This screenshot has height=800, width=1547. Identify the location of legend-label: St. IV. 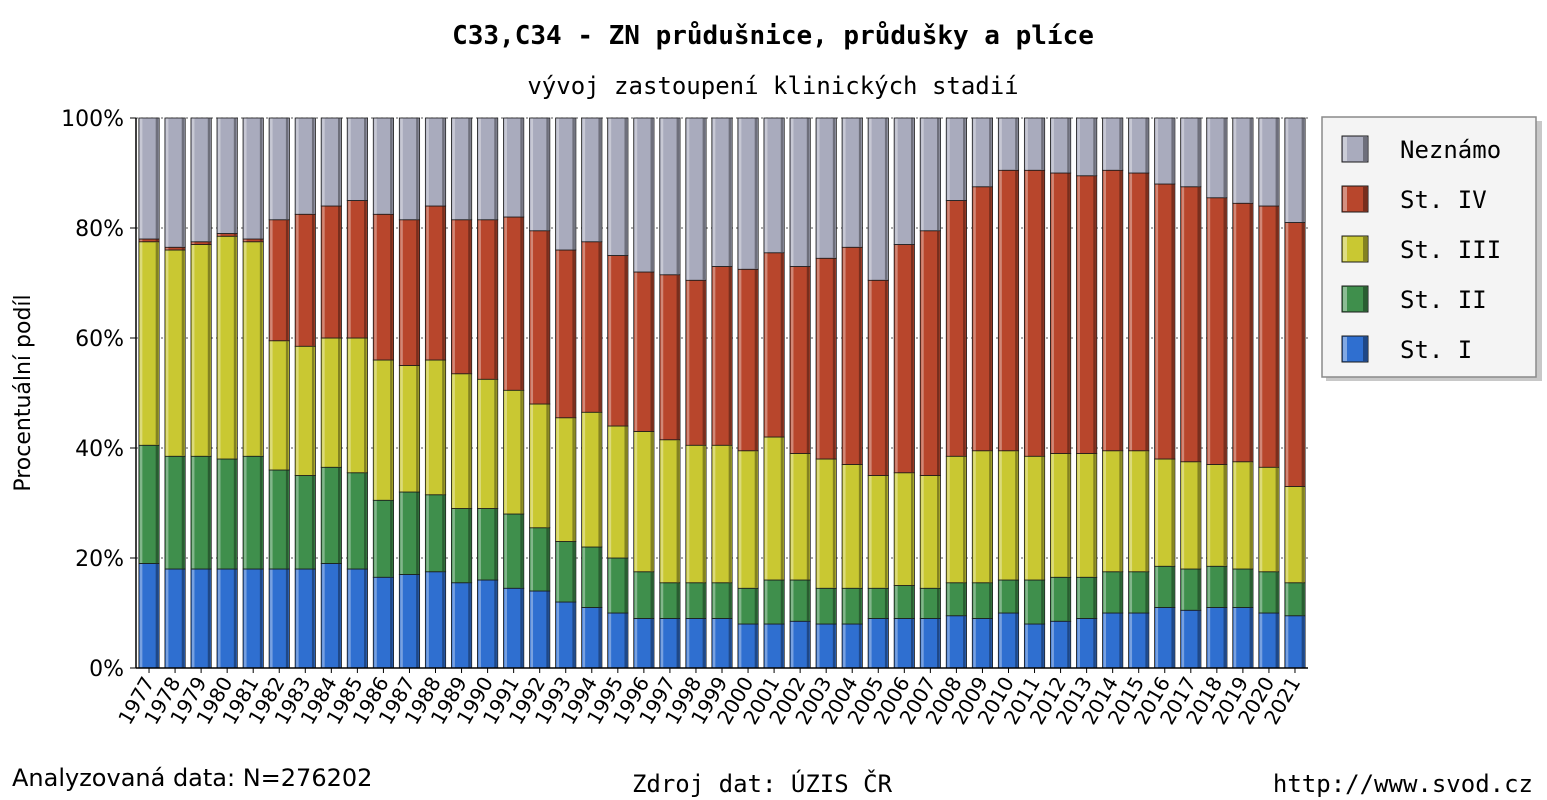
(1443, 200).